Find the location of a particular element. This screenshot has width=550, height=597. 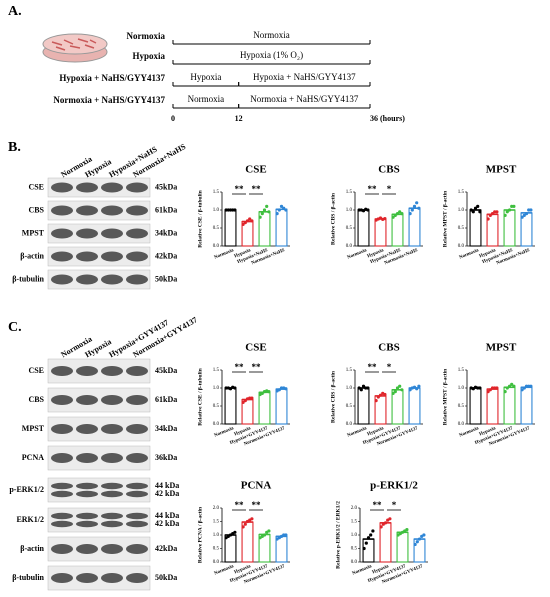

segment-label: Normoxia + NaHS/GYY4137 is located at coordinates (304, 99).